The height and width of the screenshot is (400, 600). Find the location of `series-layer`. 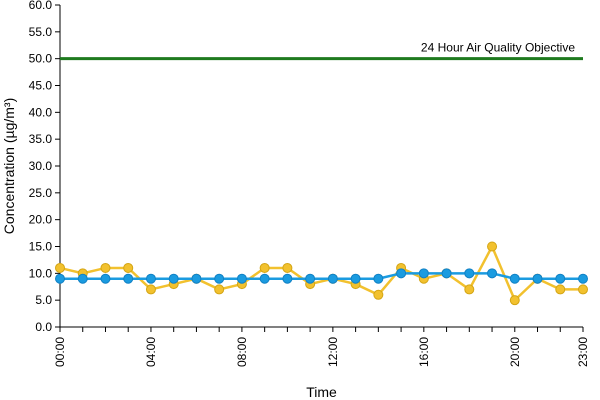

series-layer is located at coordinates (321, 273).